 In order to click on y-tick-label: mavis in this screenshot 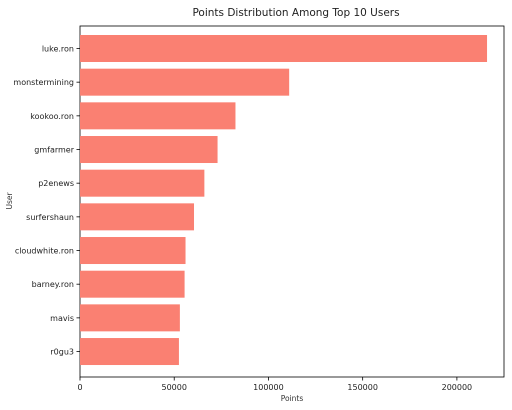, I will do `click(62, 318)`.